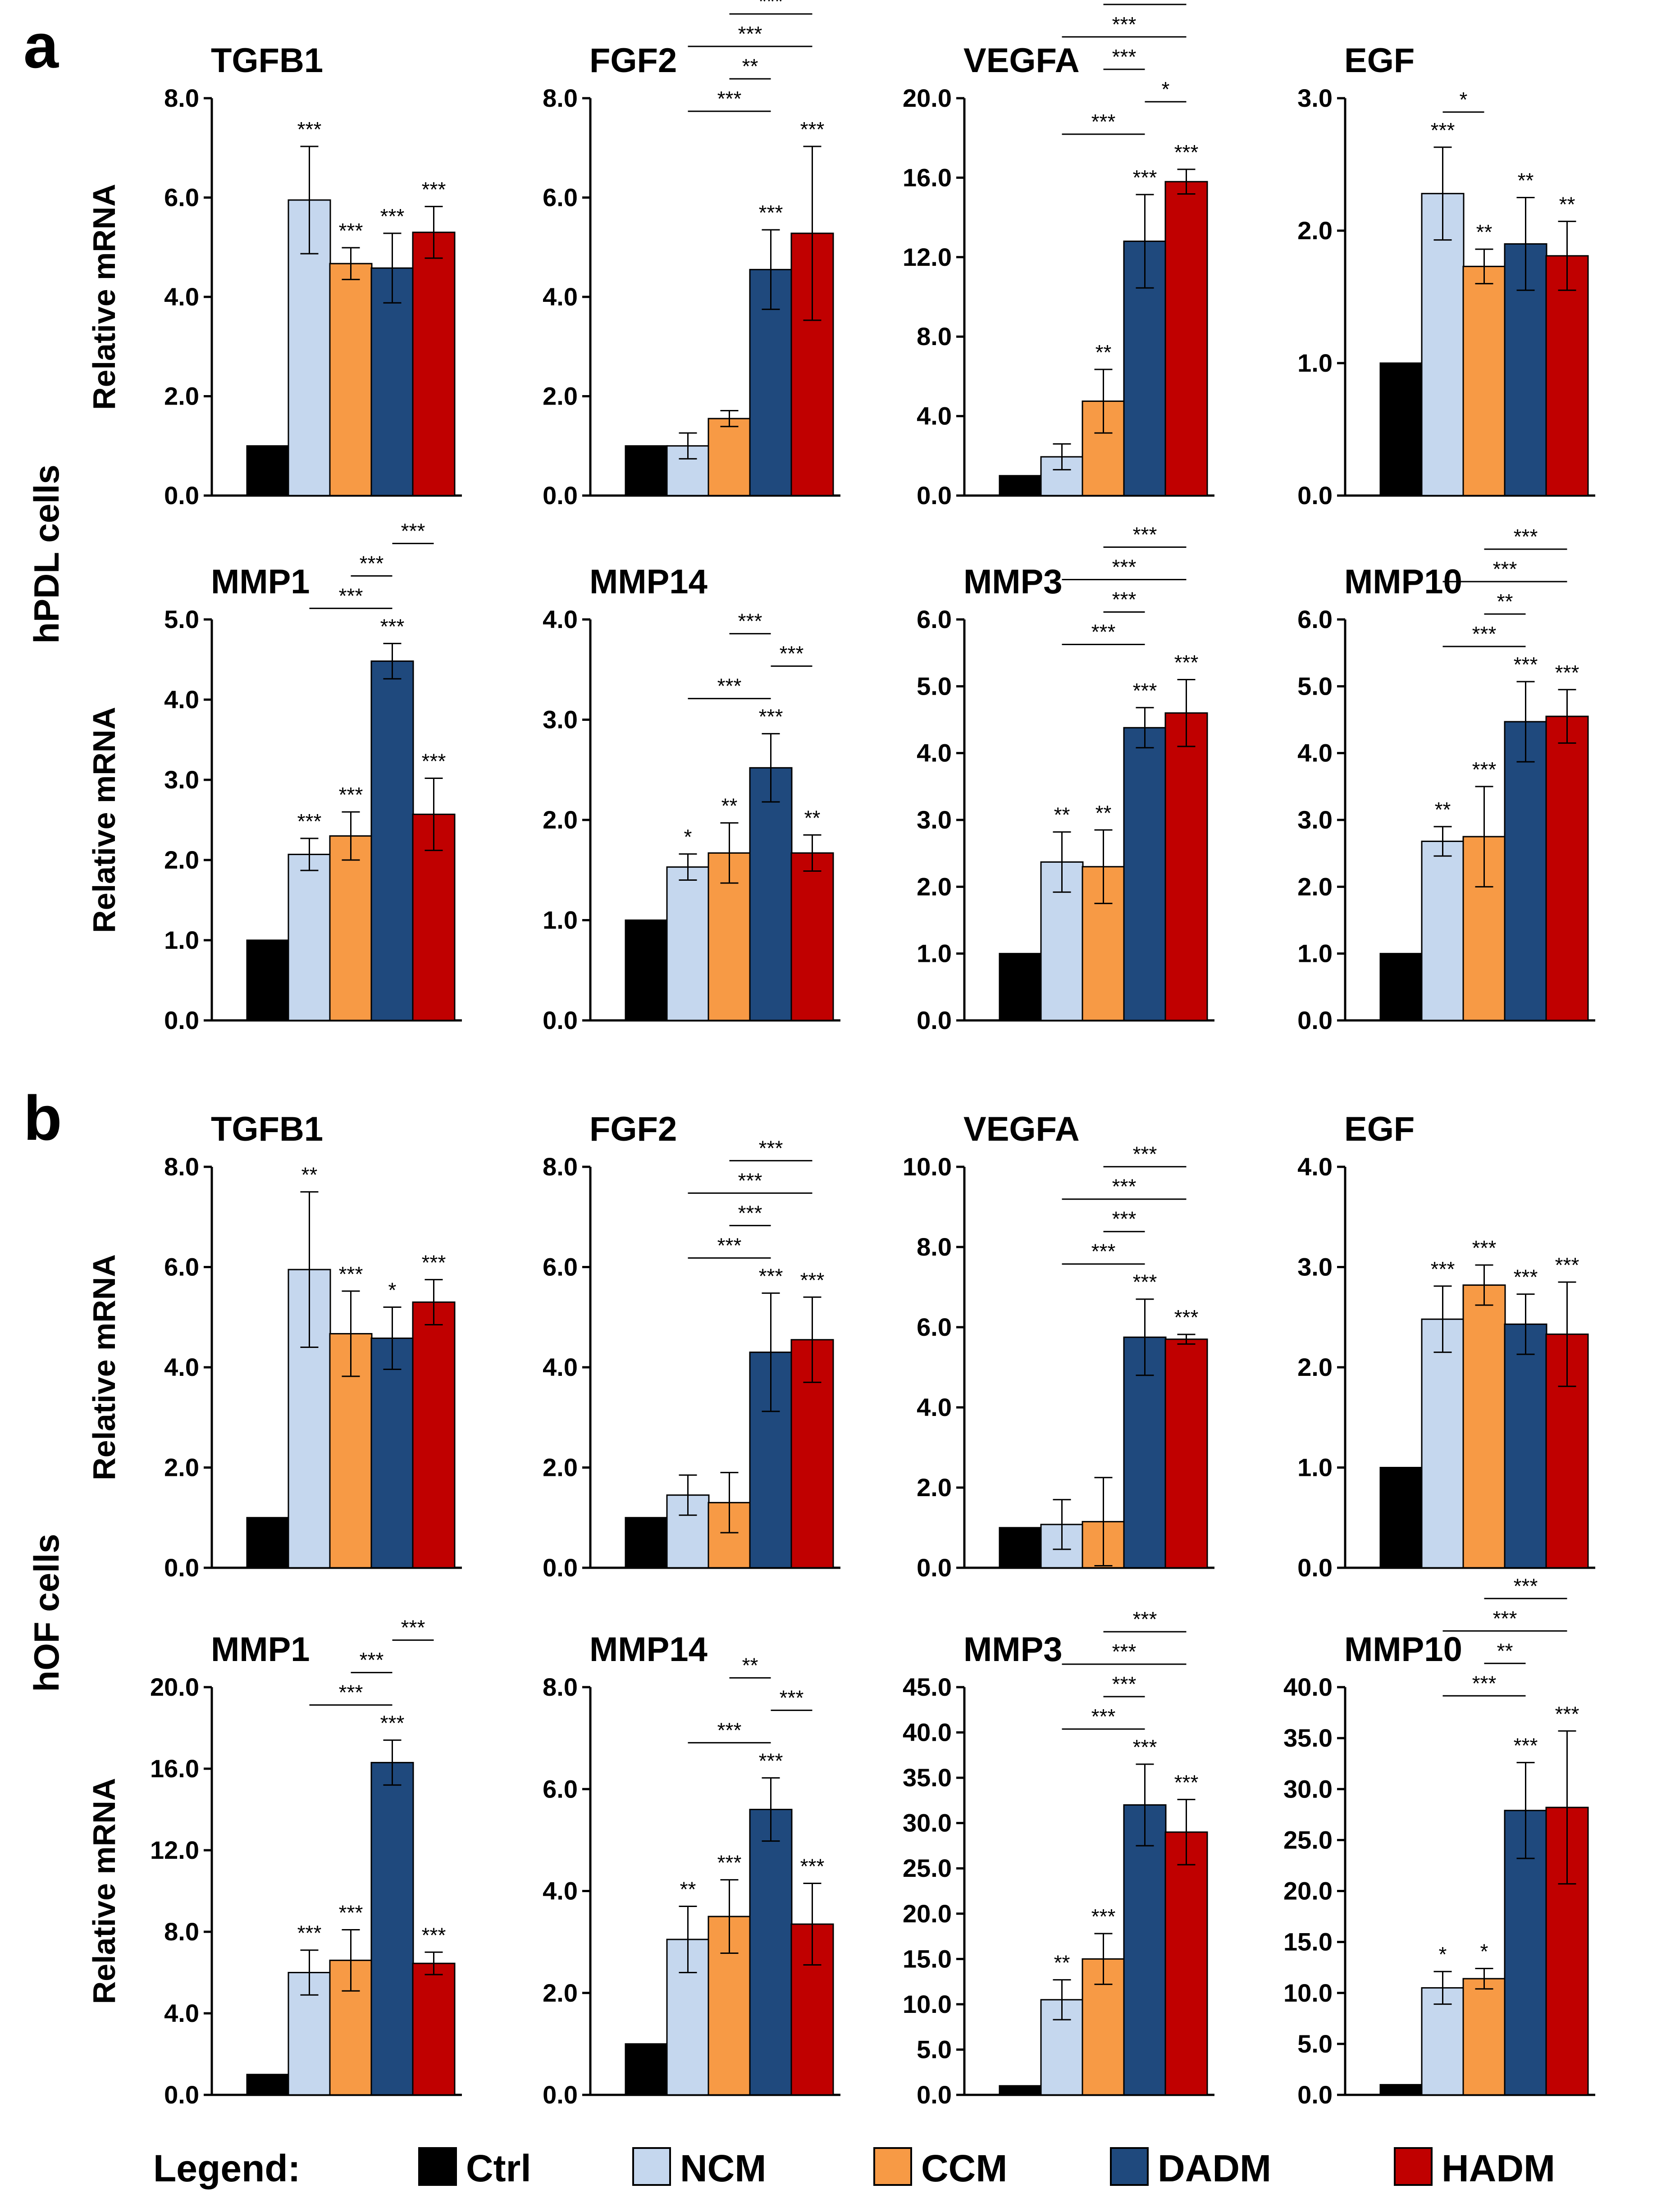 This screenshot has height=2212, width=1666. I want to click on y-tick-label: 45.0, so click(927, 1687).